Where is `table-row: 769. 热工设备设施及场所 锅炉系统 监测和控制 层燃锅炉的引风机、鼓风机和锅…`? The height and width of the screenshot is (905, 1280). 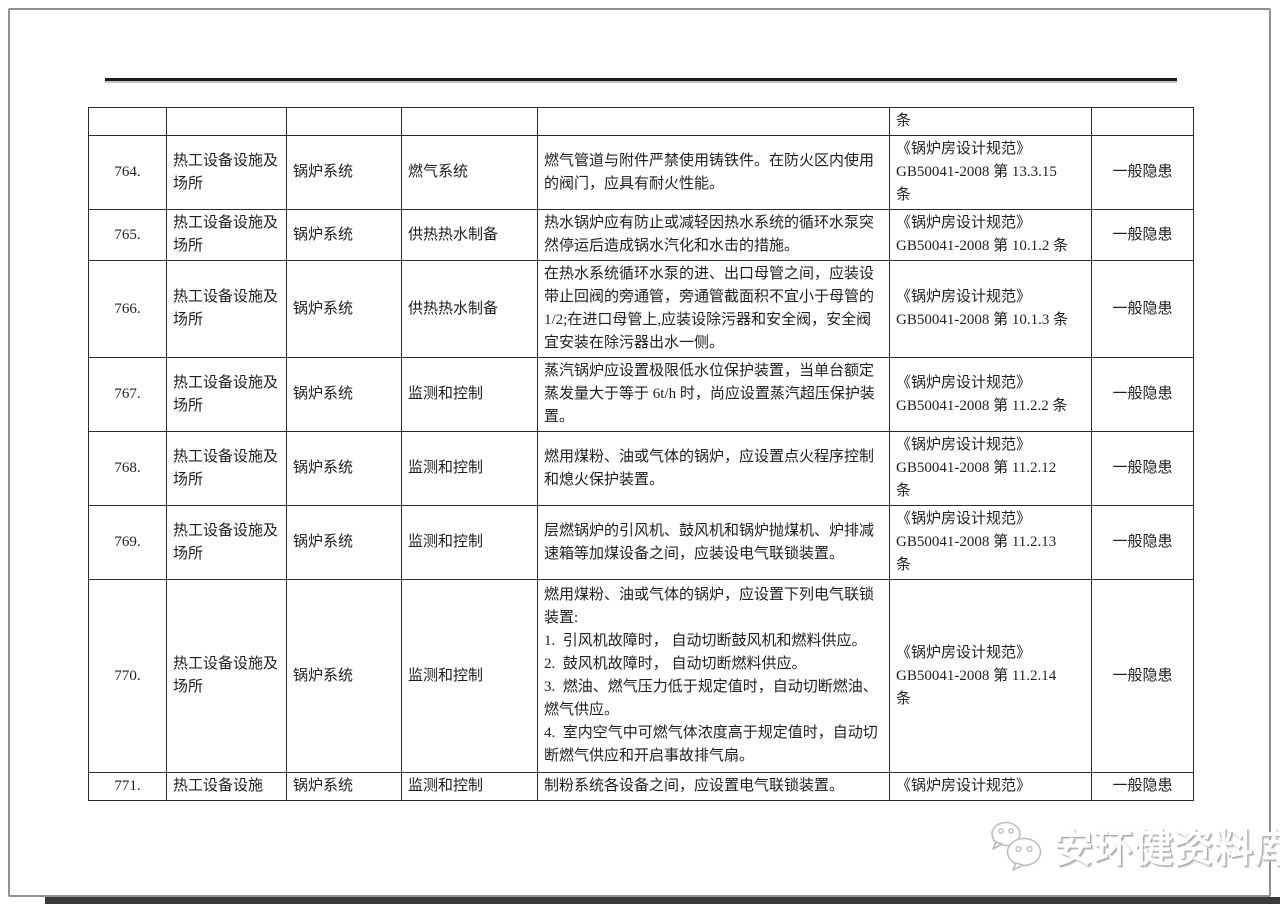 table-row: 769. 热工设备设施及场所 锅炉系统 监测和控制 层燃锅炉的引风机、鼓风机和锅… is located at coordinates (641, 542).